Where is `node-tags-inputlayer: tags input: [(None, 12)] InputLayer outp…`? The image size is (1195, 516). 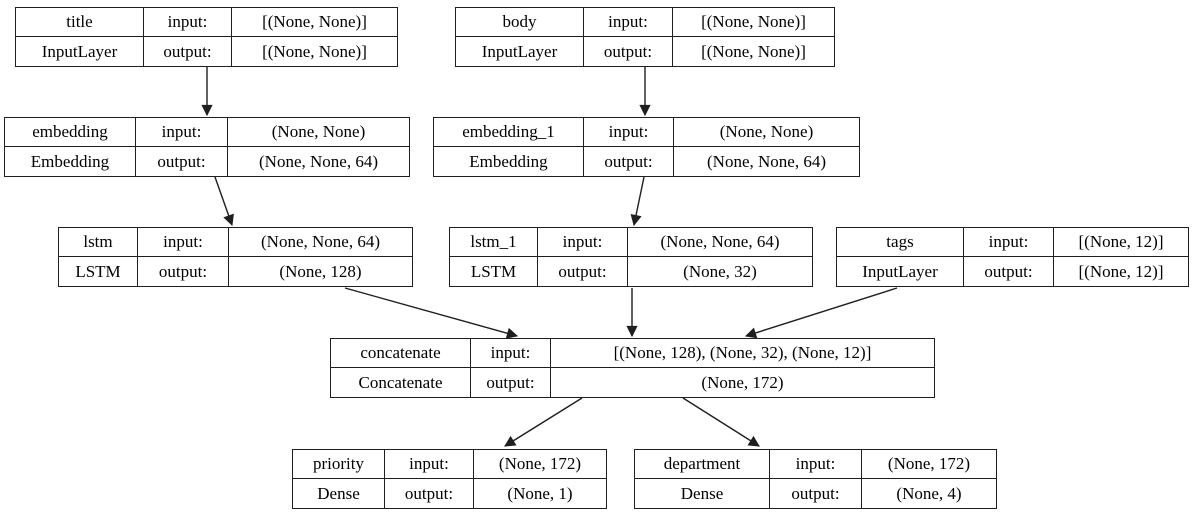 node-tags-inputlayer: tags input: [(None, 12)] InputLayer outp… is located at coordinates (1012, 257).